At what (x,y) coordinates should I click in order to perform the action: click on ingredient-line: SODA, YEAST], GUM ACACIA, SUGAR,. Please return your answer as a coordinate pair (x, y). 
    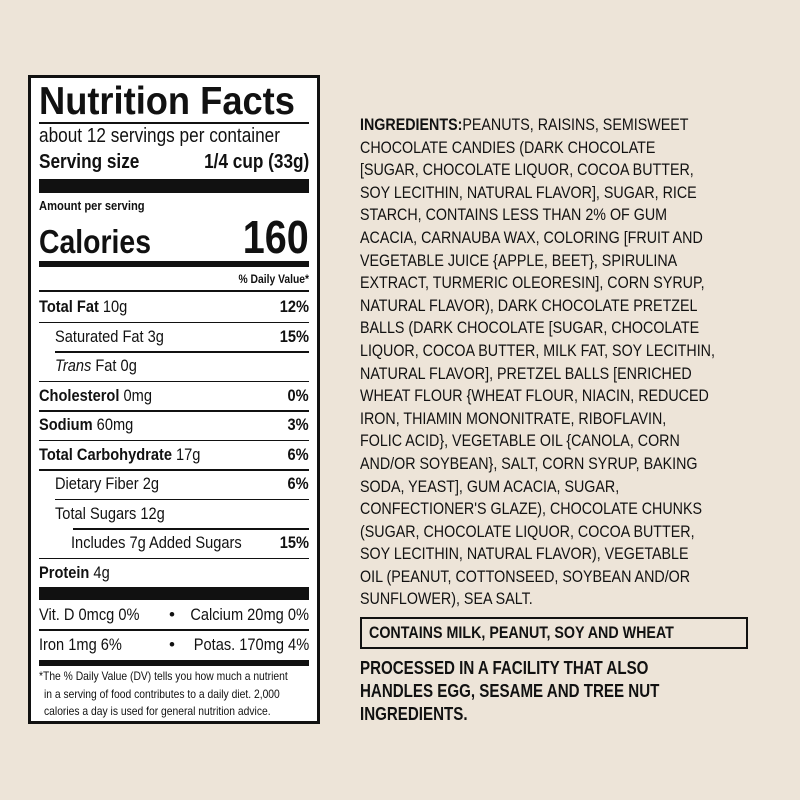
    Looking at the image, I should click on (580, 487).